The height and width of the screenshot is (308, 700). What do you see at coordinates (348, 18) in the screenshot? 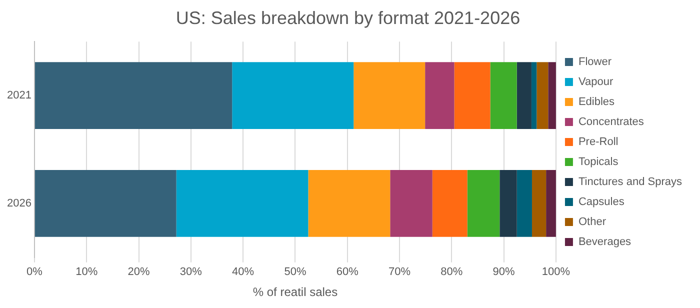
I see `chart-title: US: Sales breakdown by format 2021-2026` at bounding box center [348, 18].